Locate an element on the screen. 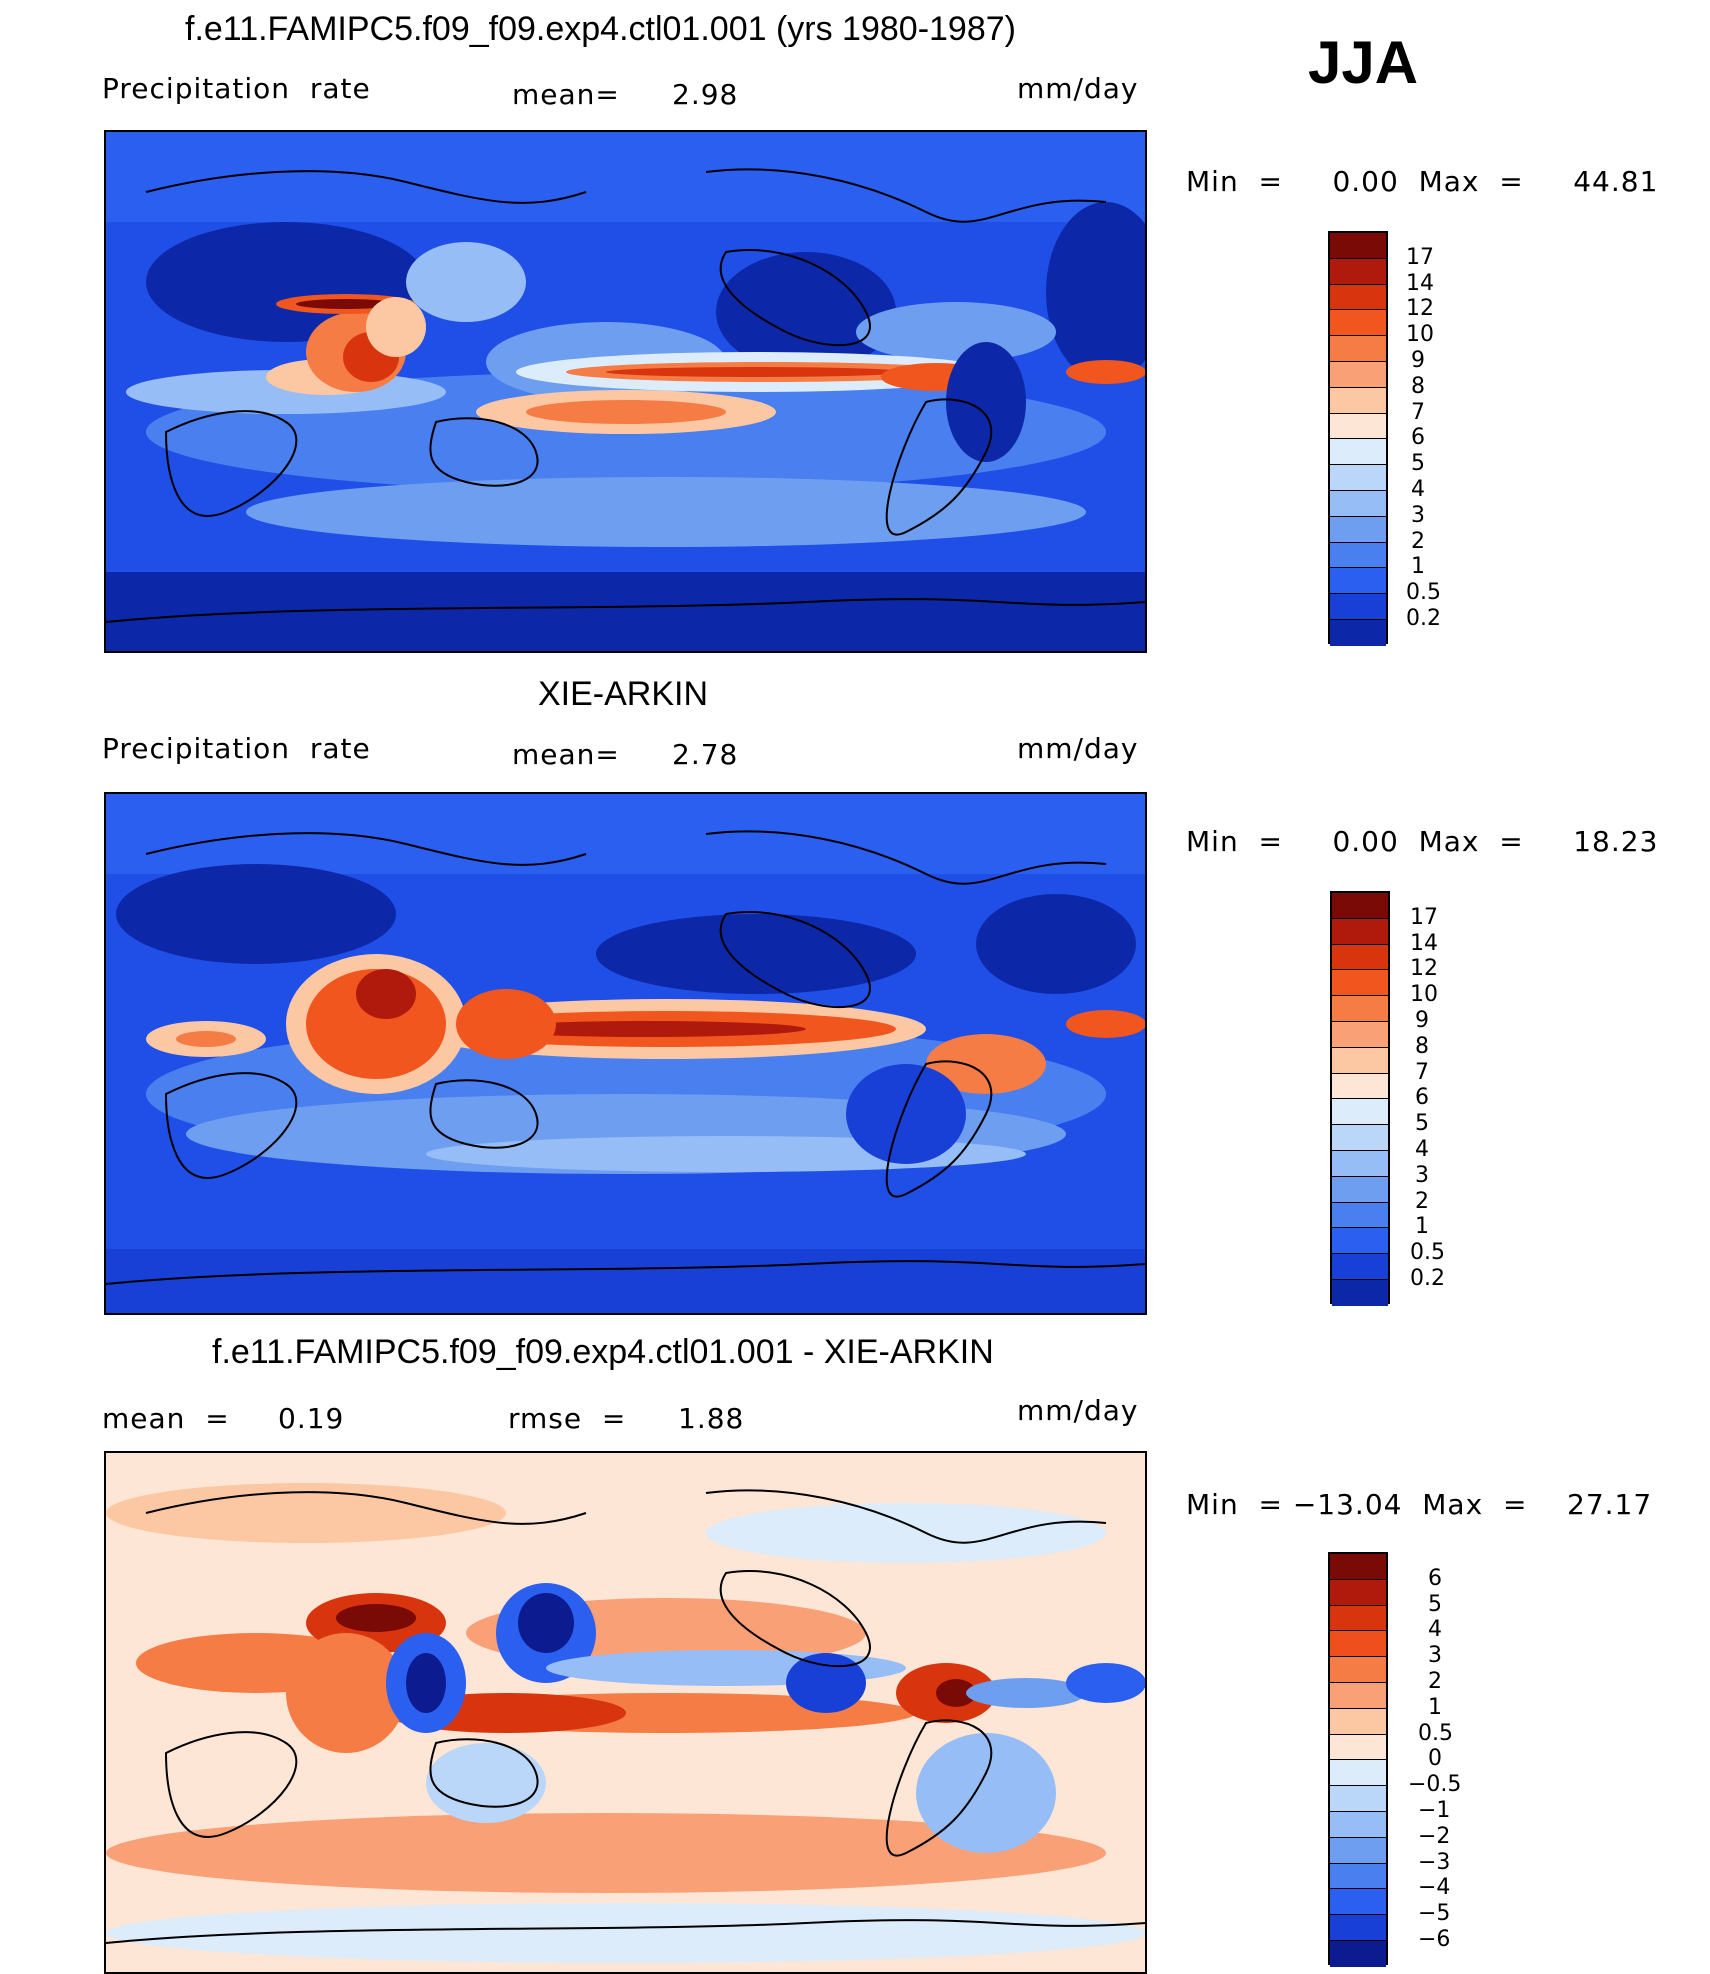 Image resolution: width=1710 pixels, height=1974 pixels. panel3-mean-label: mean = is located at coordinates (166, 1418).